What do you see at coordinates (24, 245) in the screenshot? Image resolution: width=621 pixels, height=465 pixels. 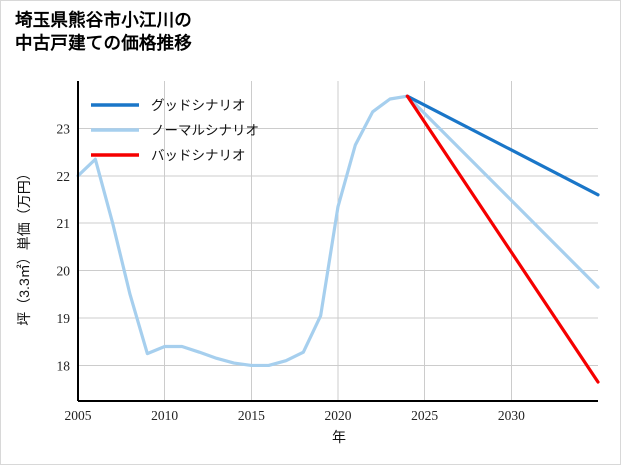 I see `y-axis-label: 坪（3.3㎡）単価（万円）` at bounding box center [24, 245].